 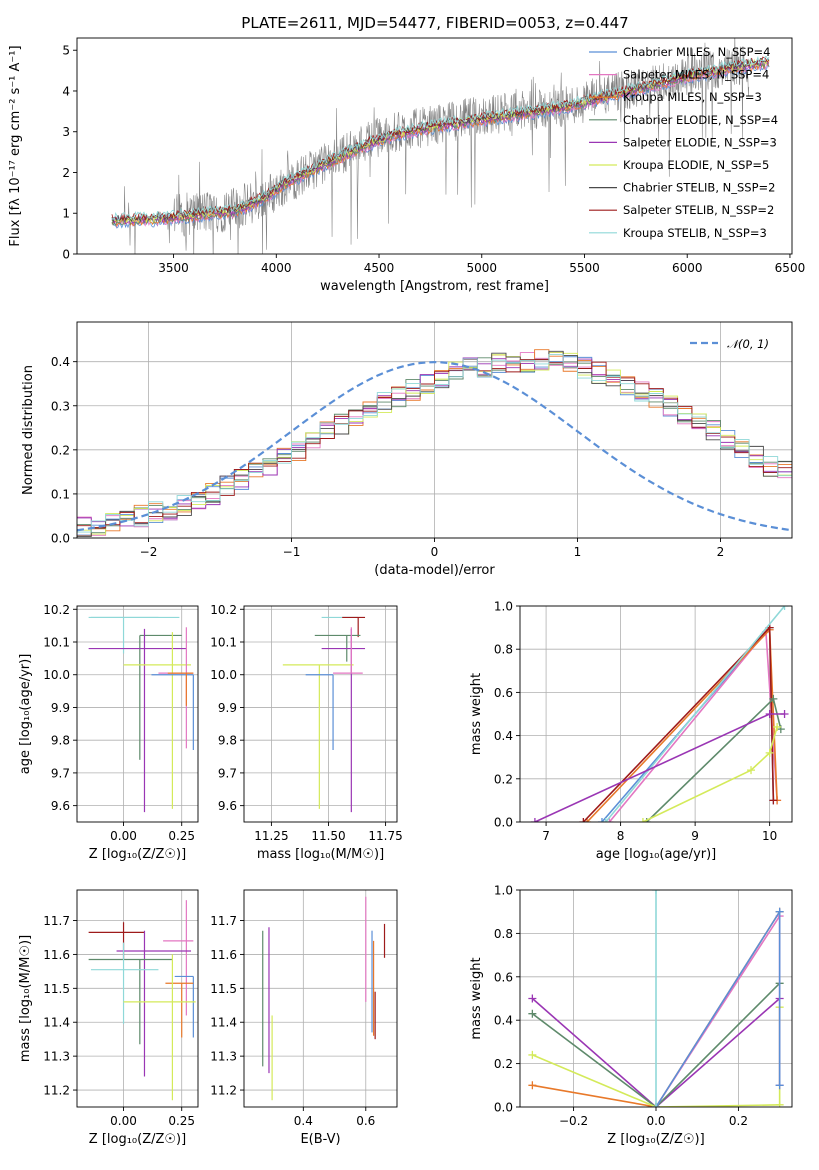 What do you see at coordinates (695, 233) in the screenshot?
I see `legend-entry: Kroupa STELIB, N_SSP=3` at bounding box center [695, 233].